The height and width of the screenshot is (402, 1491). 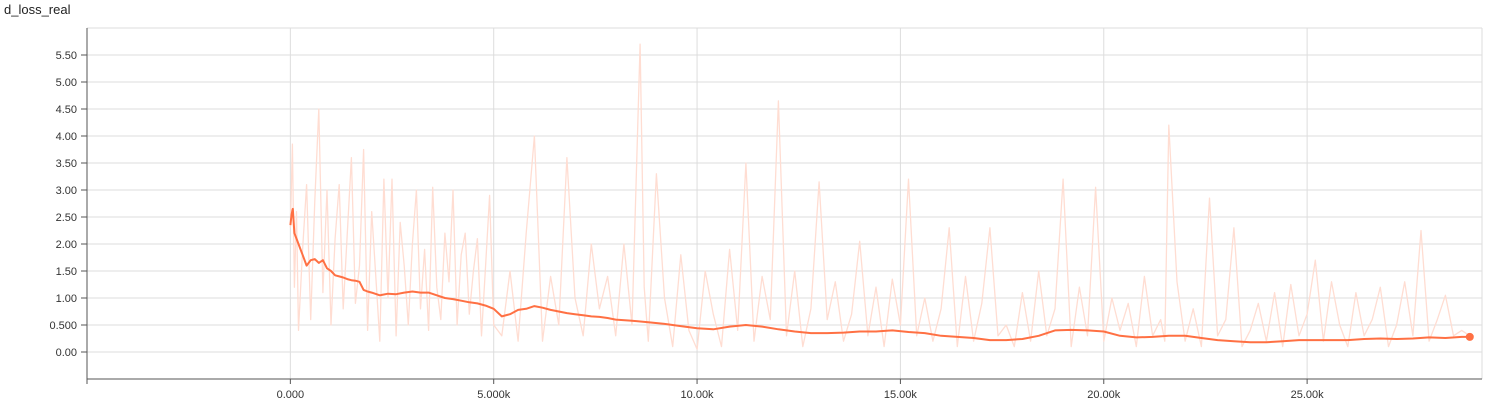 I want to click on y-tick-label: 1.50, so click(x=66, y=272).